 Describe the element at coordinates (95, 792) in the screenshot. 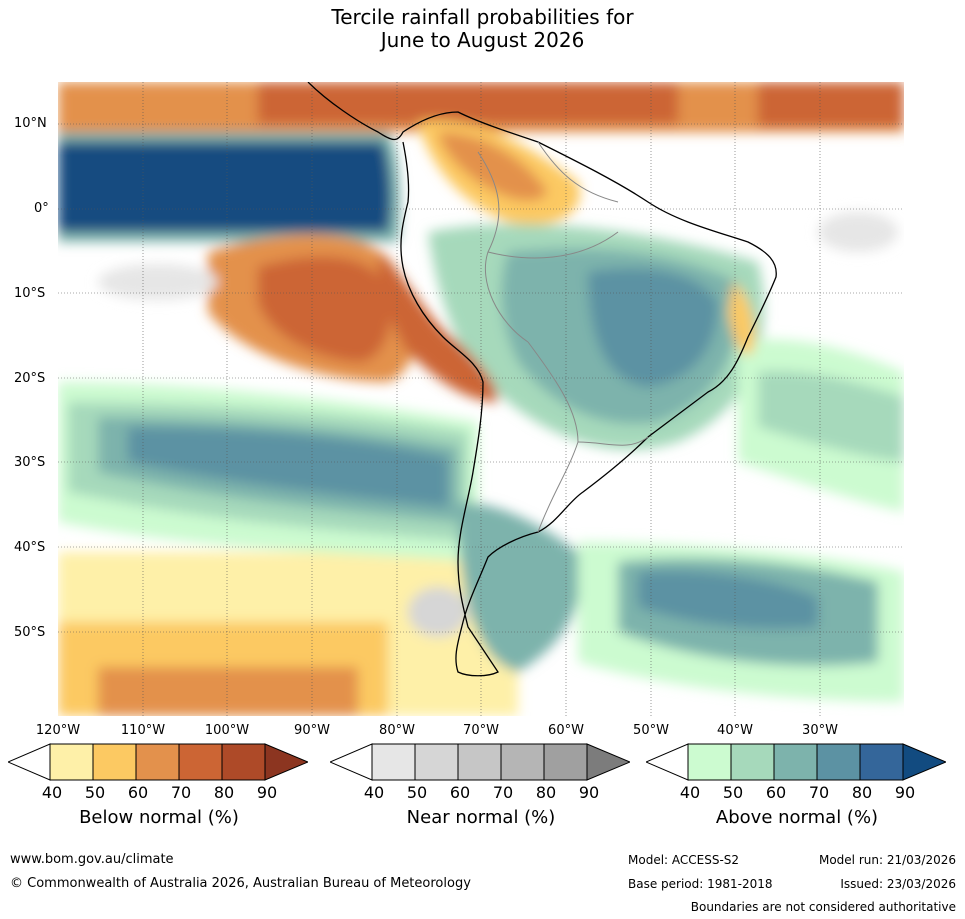

I see `cb-below-tick: 50` at that location.